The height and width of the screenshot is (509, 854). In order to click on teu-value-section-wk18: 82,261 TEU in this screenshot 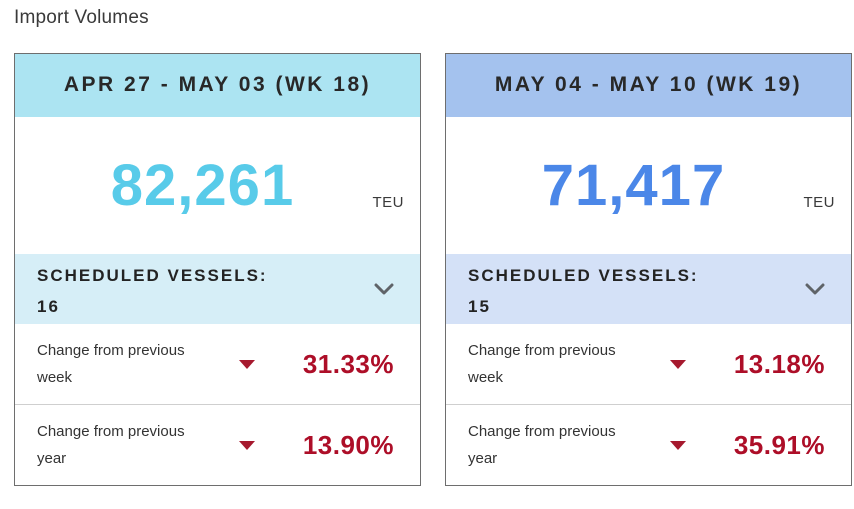, I will do `click(217, 185)`.